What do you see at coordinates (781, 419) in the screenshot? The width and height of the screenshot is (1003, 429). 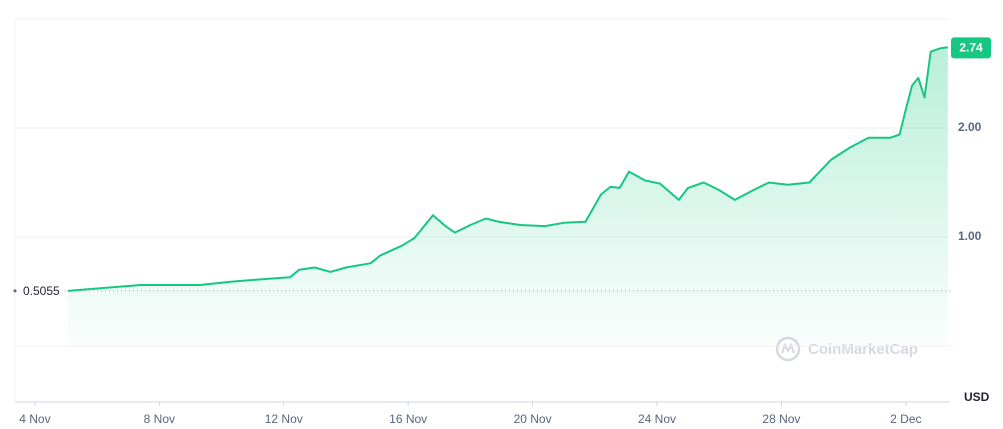 I see `x-tick-label: 28 Nov` at bounding box center [781, 419].